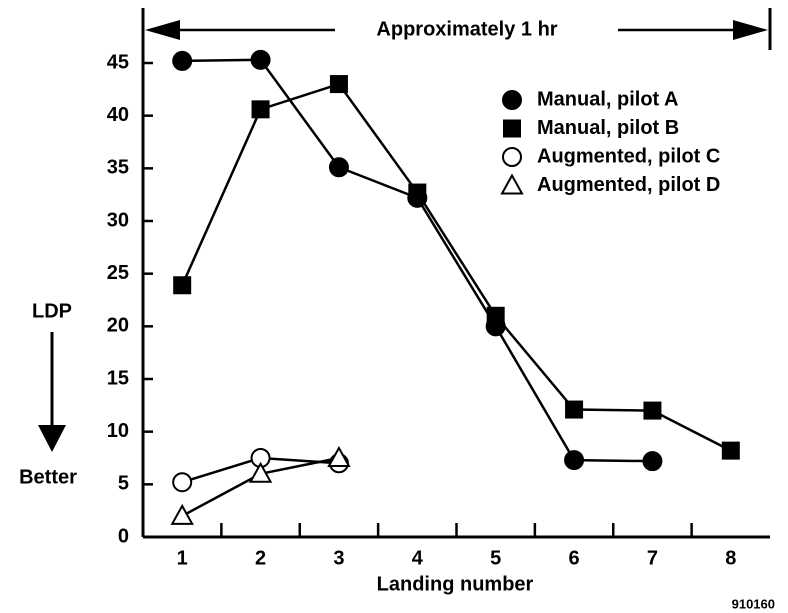  What do you see at coordinates (418, 558) in the screenshot?
I see `x-tick-label: 4` at bounding box center [418, 558].